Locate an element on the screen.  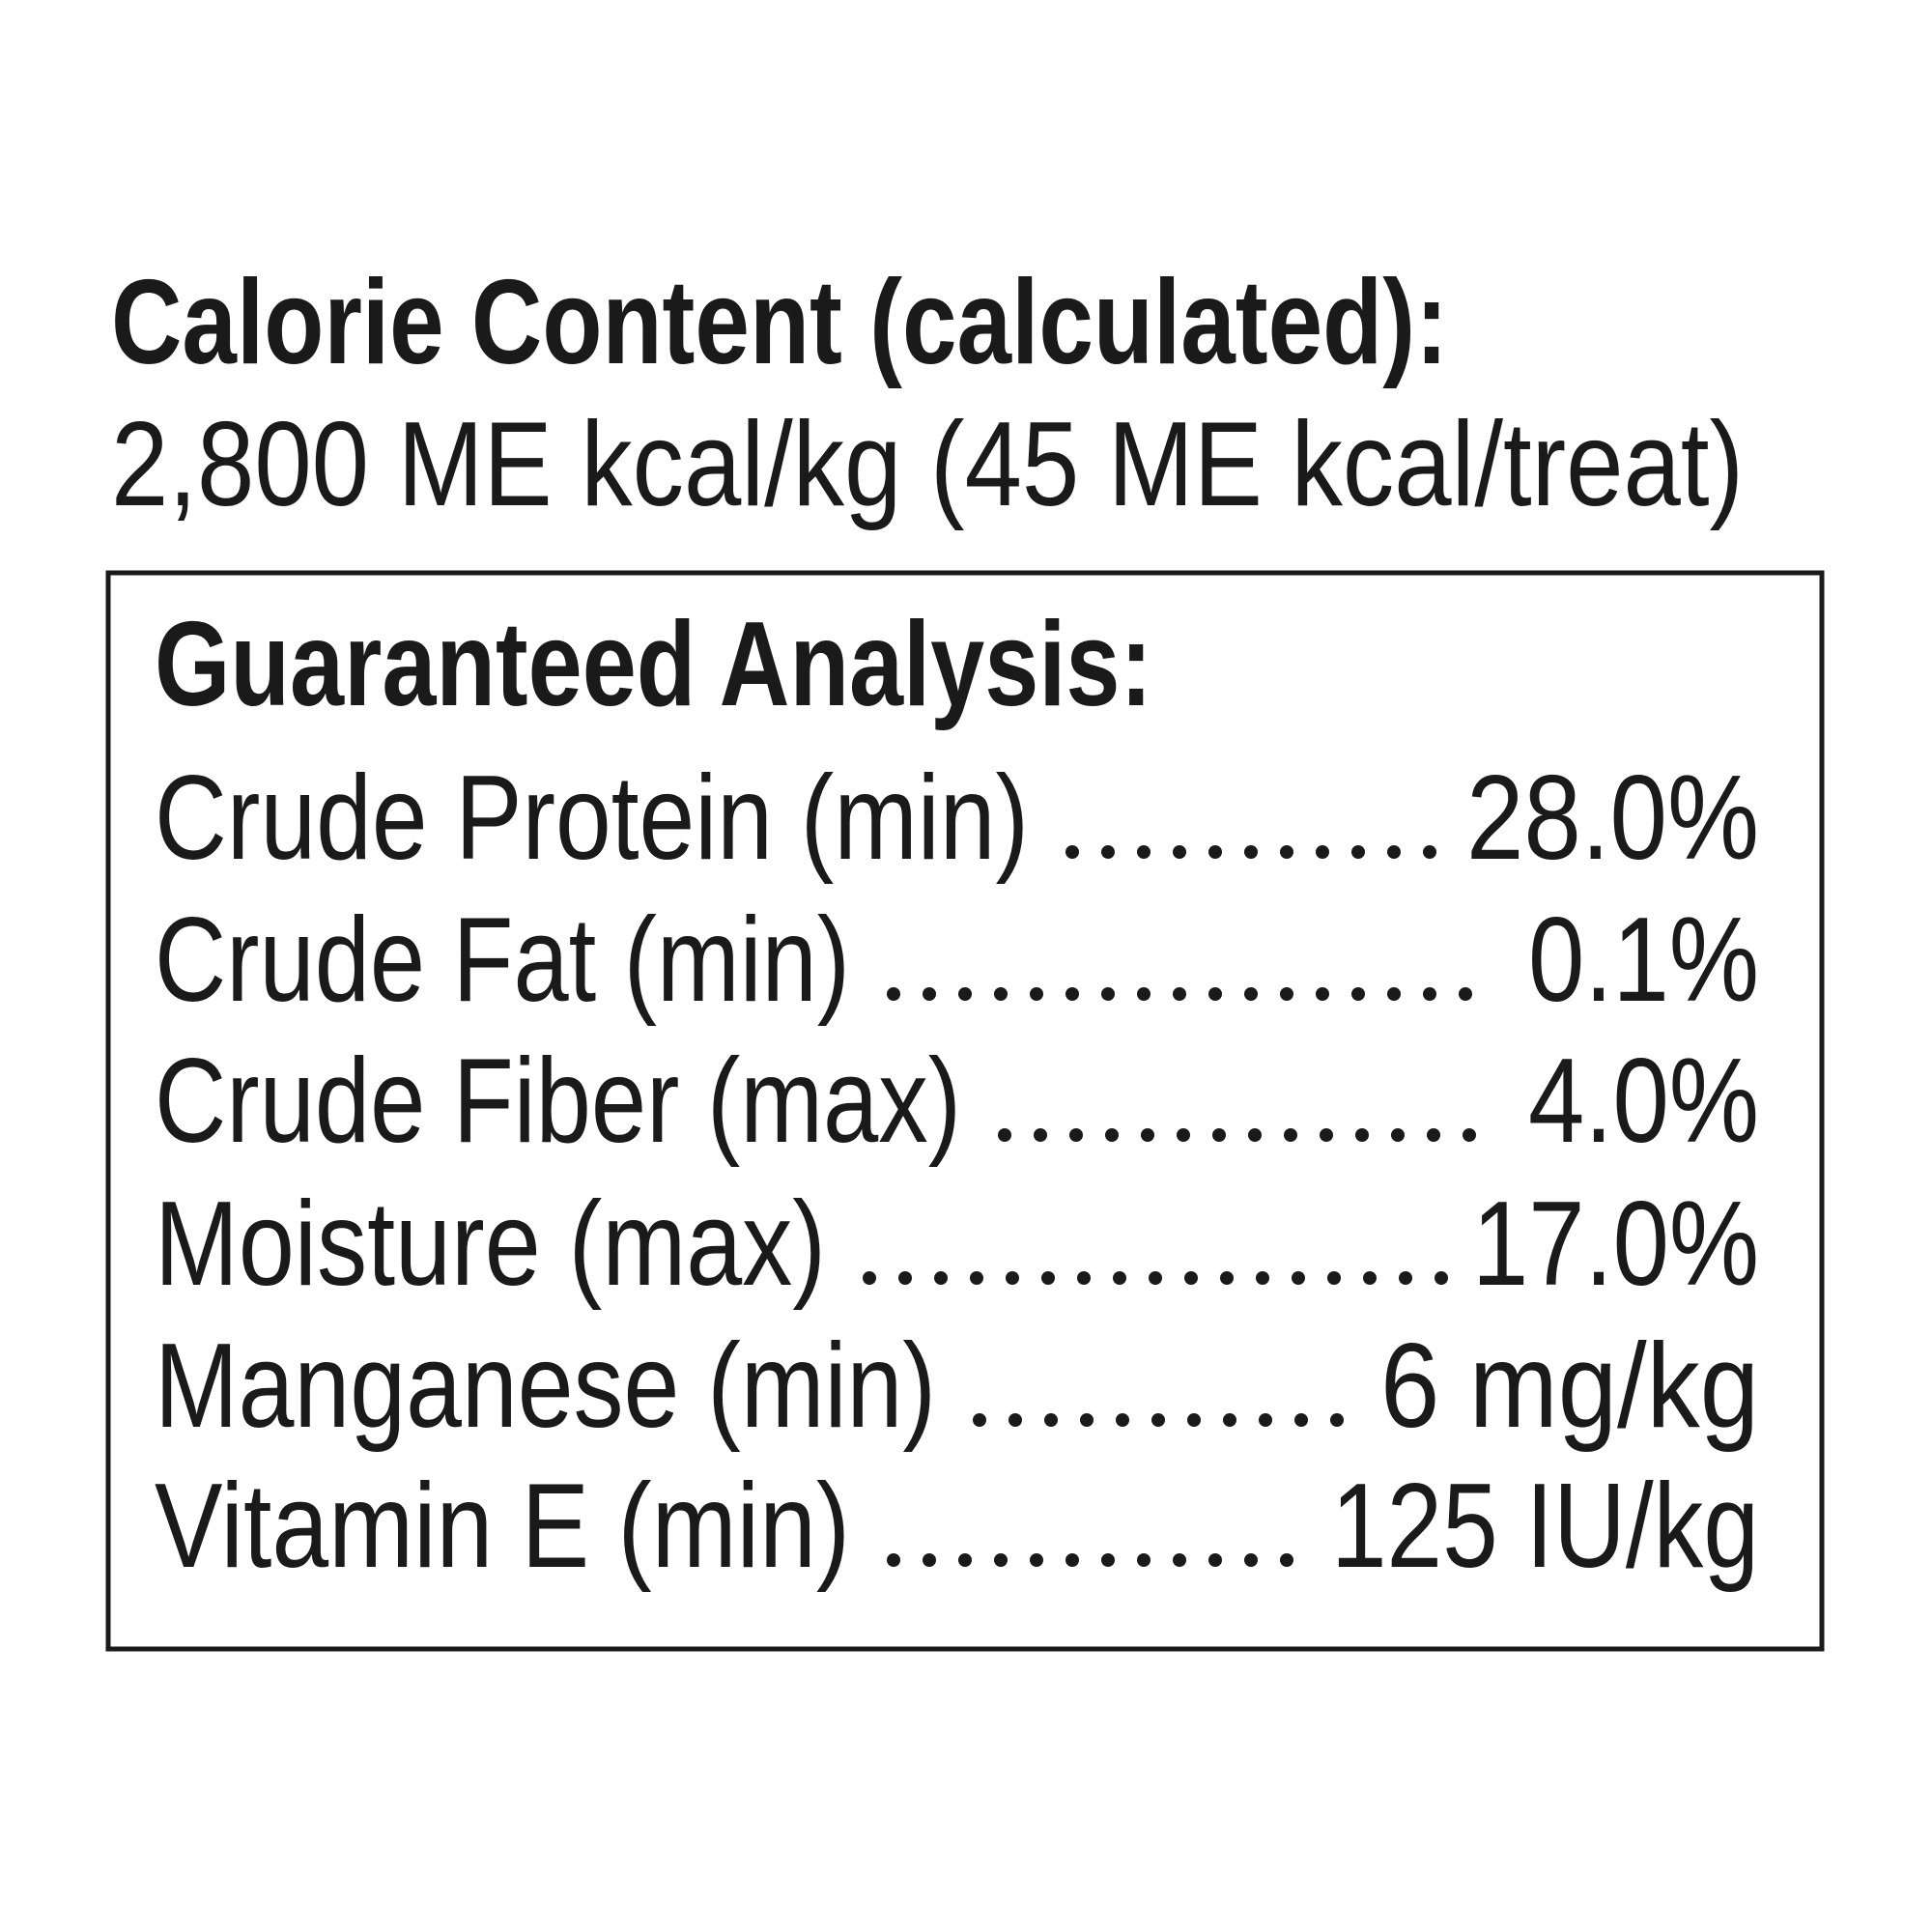
row-label: Manganese (min) is located at coordinates (545, 1386).